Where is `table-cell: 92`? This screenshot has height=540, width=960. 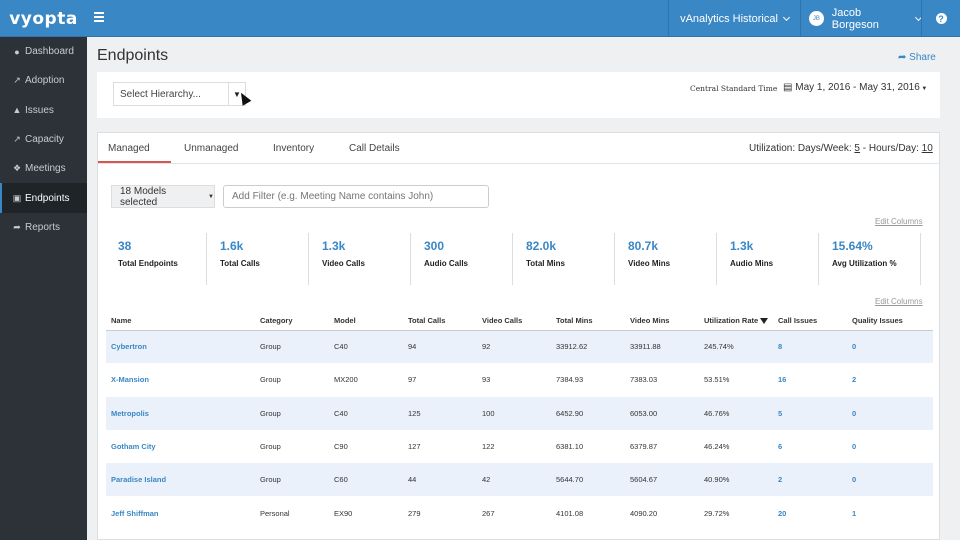
table-cell: 92 is located at coordinates (514, 347).